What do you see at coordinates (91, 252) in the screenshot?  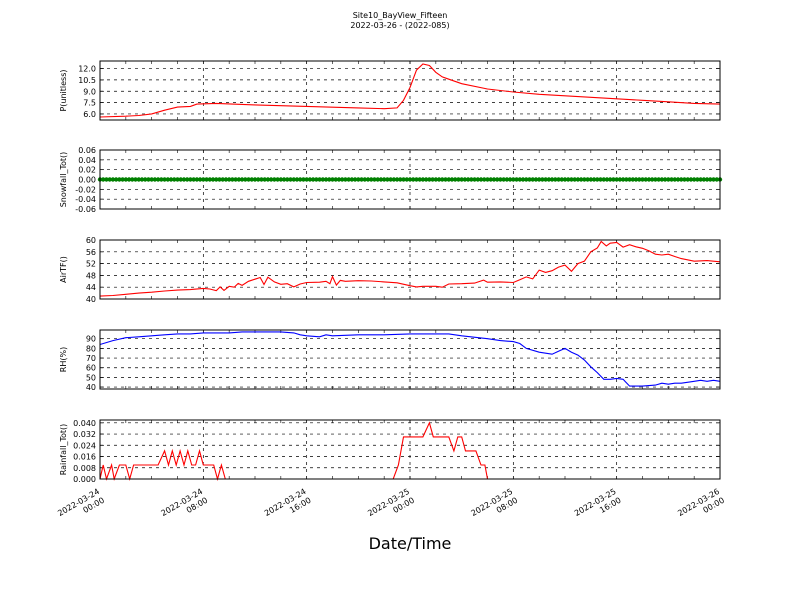 I see `y-tick-label: 56` at bounding box center [91, 252].